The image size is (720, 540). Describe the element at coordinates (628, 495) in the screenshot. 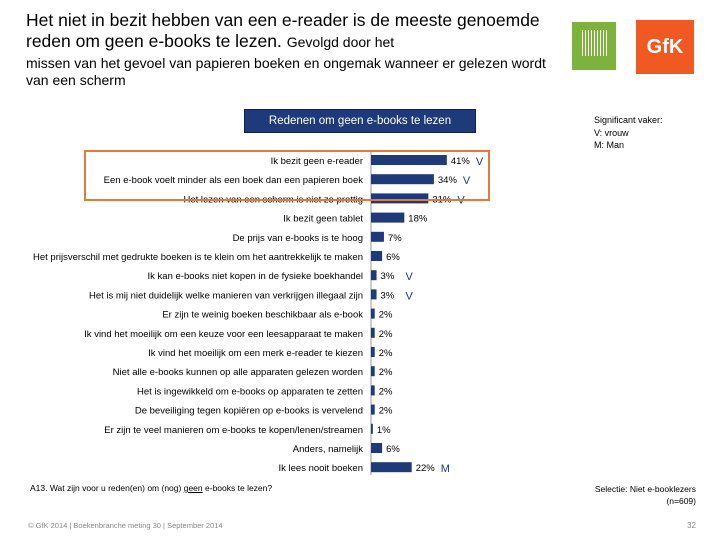

I see `selection-note: Selectie: Niet e-booklezers (n=609)` at that location.